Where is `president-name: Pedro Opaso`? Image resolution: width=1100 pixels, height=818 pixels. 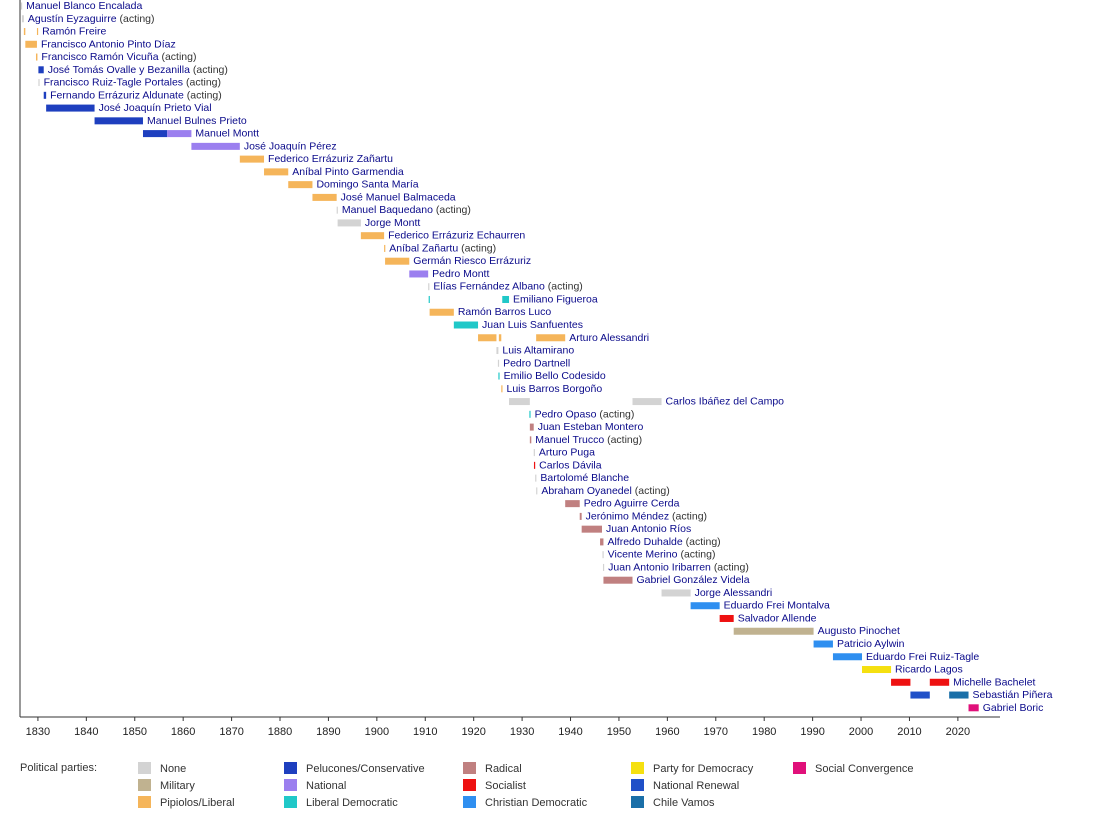
president-name: Pedro Opaso is located at coordinates (566, 414).